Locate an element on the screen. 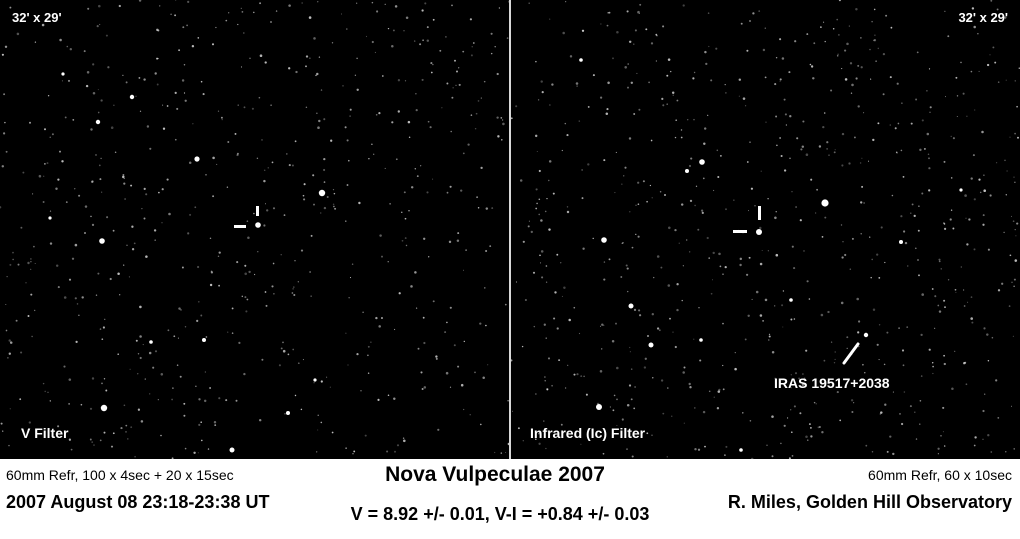  observer-credit: R. Miles, Golden Hill Observatory is located at coordinates (869, 502).